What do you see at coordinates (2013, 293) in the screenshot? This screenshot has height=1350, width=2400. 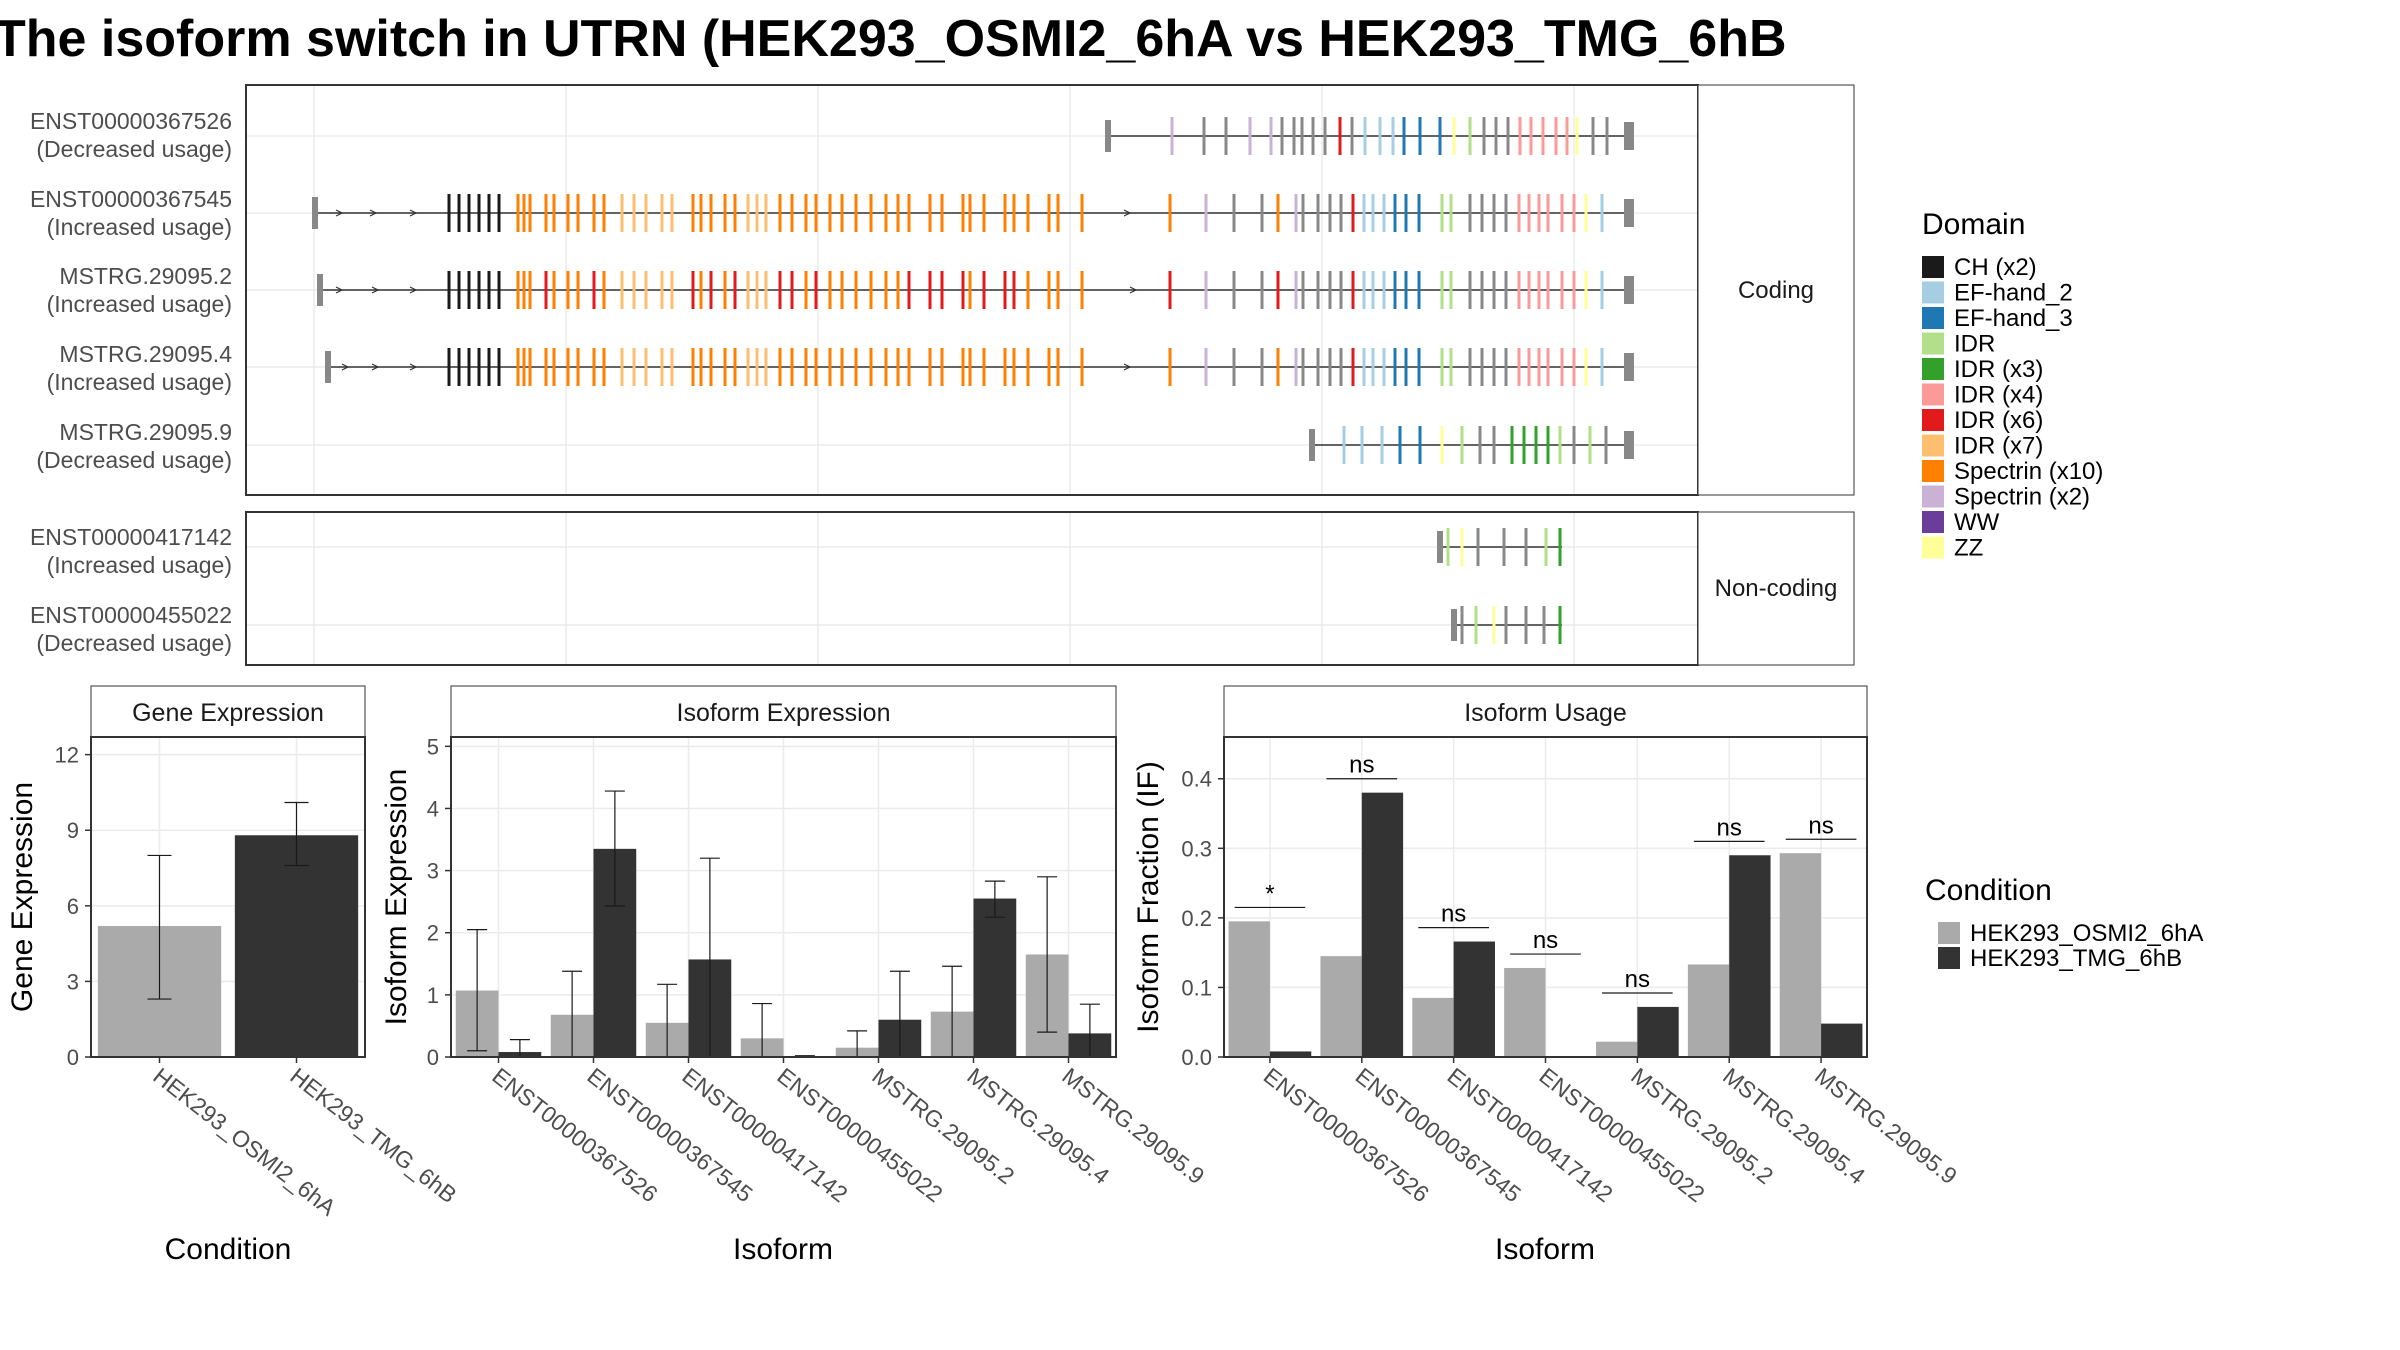 I see `domain-legend-label: EF-hand_2` at bounding box center [2013, 293].